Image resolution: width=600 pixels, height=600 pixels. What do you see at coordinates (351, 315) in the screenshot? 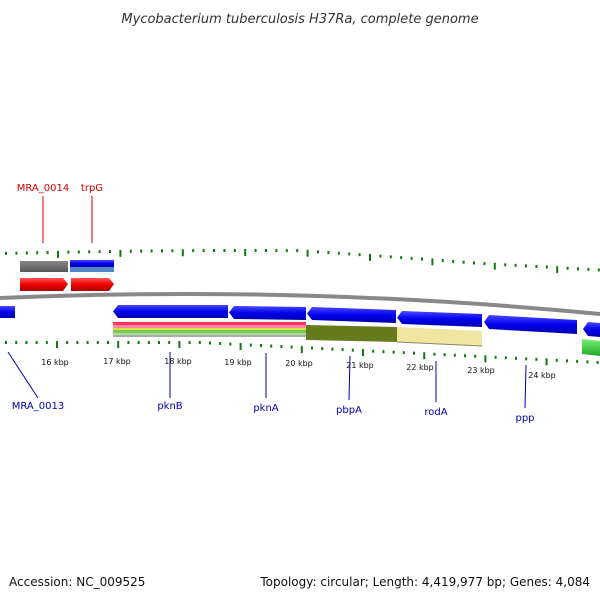
I see `gene-pbpa` at bounding box center [351, 315].